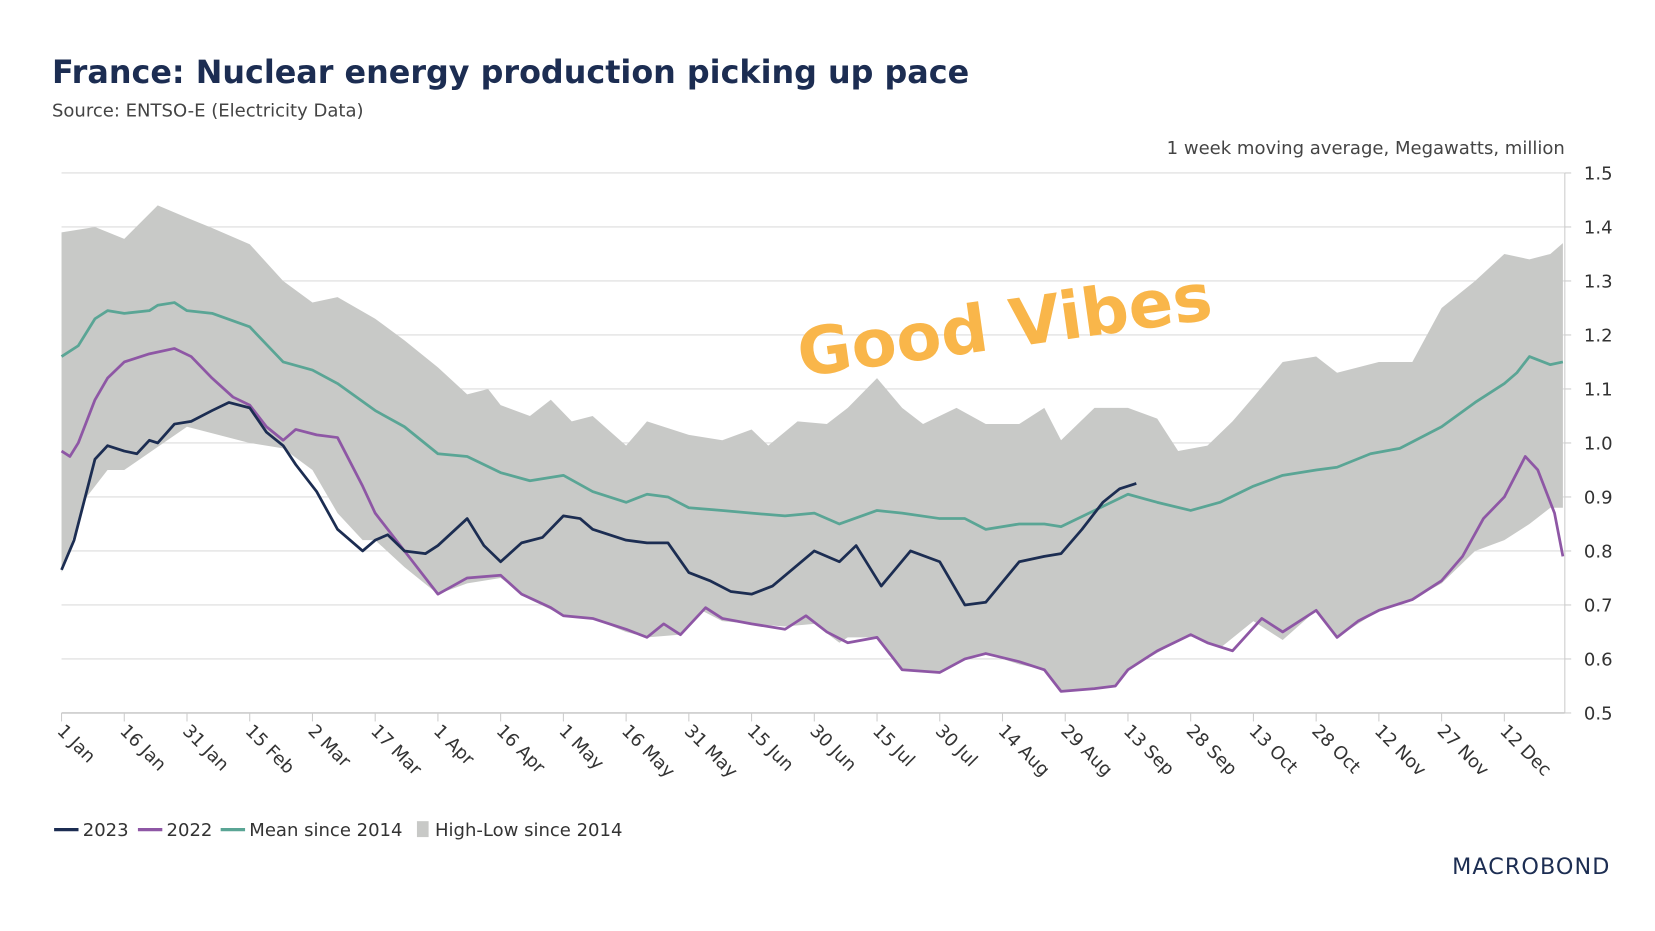 The height and width of the screenshot is (931, 1655). What do you see at coordinates (205, 748) in the screenshot?
I see `x-tick-label: 31 Jan` at bounding box center [205, 748].